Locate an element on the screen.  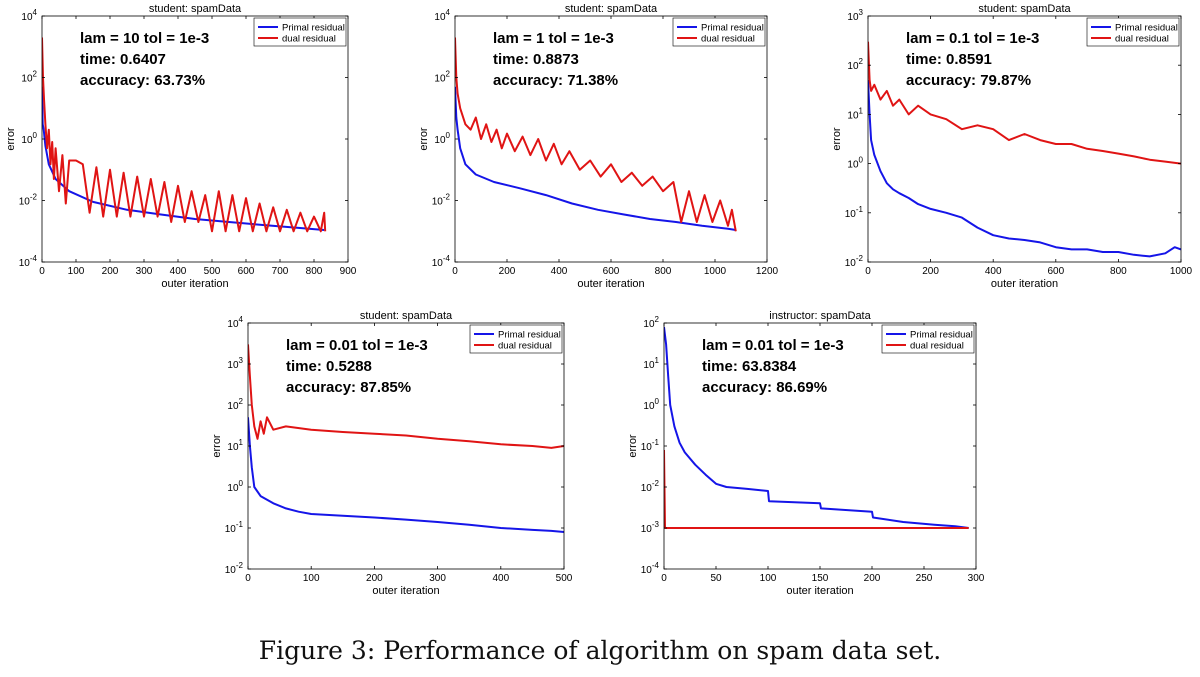
annotation-line: time: 0.6407 is located at coordinates (123, 59).